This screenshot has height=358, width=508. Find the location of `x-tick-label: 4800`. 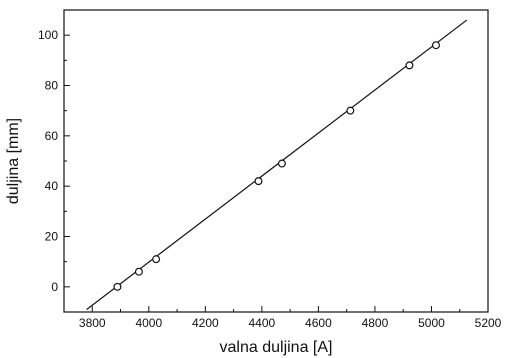

x-tick-label: 4800 is located at coordinates (375, 323).